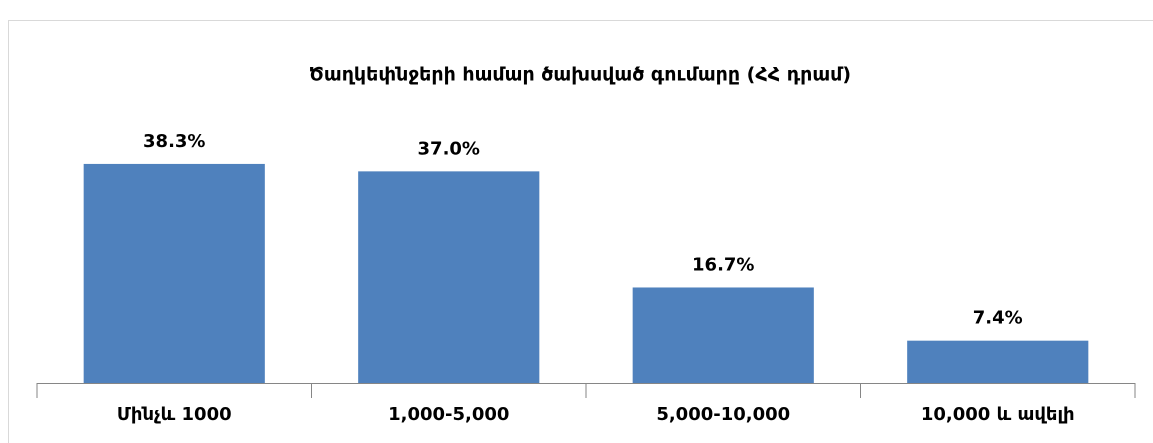 The image size is (1153, 443). I want to click on value-label: 37.0%, so click(449, 148).